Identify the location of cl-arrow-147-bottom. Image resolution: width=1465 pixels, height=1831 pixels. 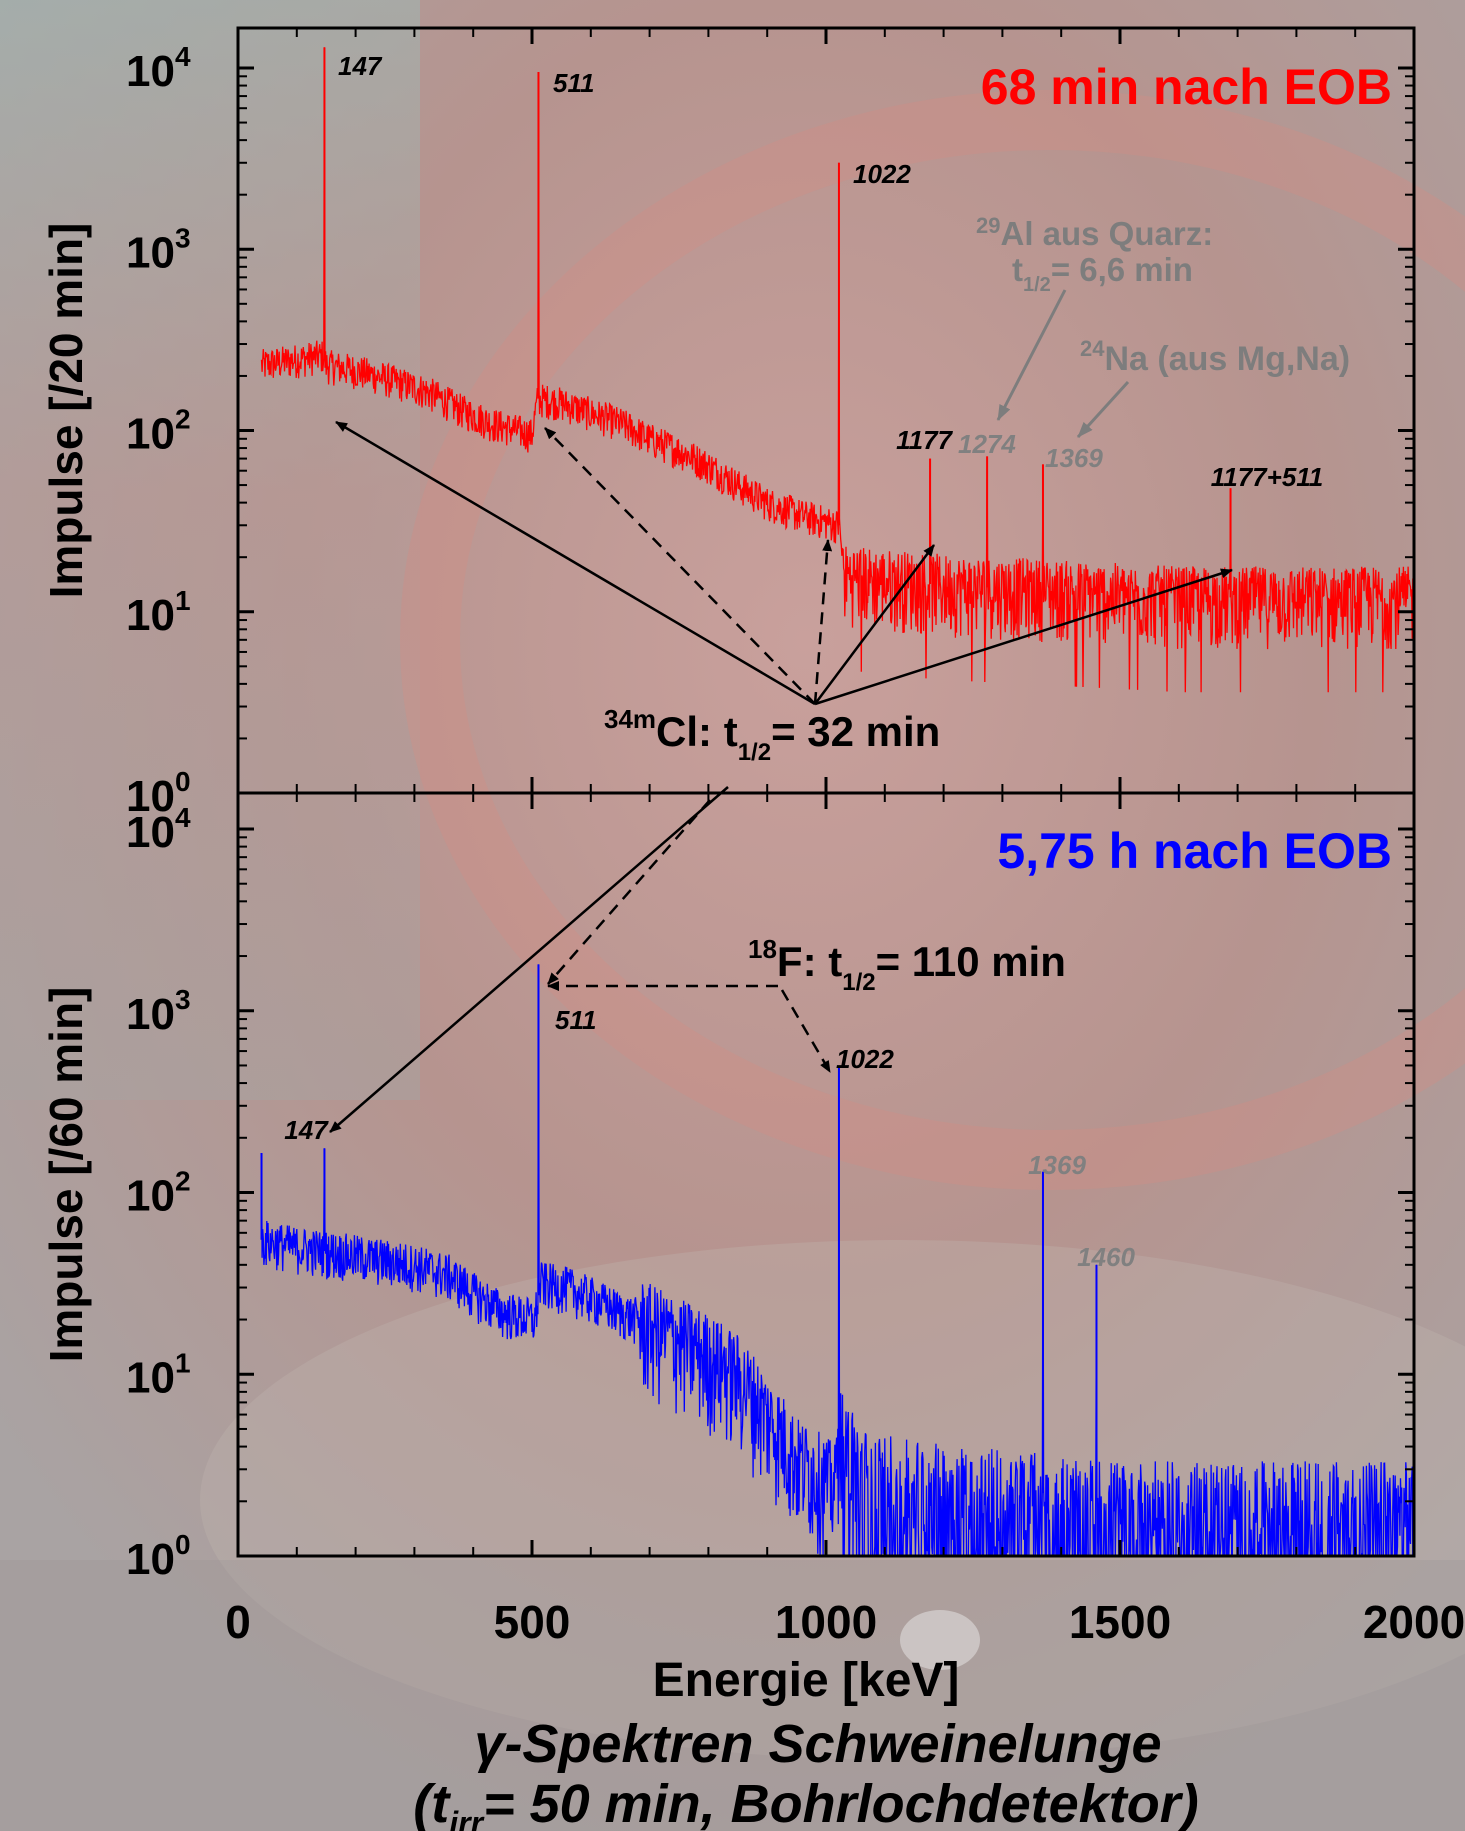
(529, 959).